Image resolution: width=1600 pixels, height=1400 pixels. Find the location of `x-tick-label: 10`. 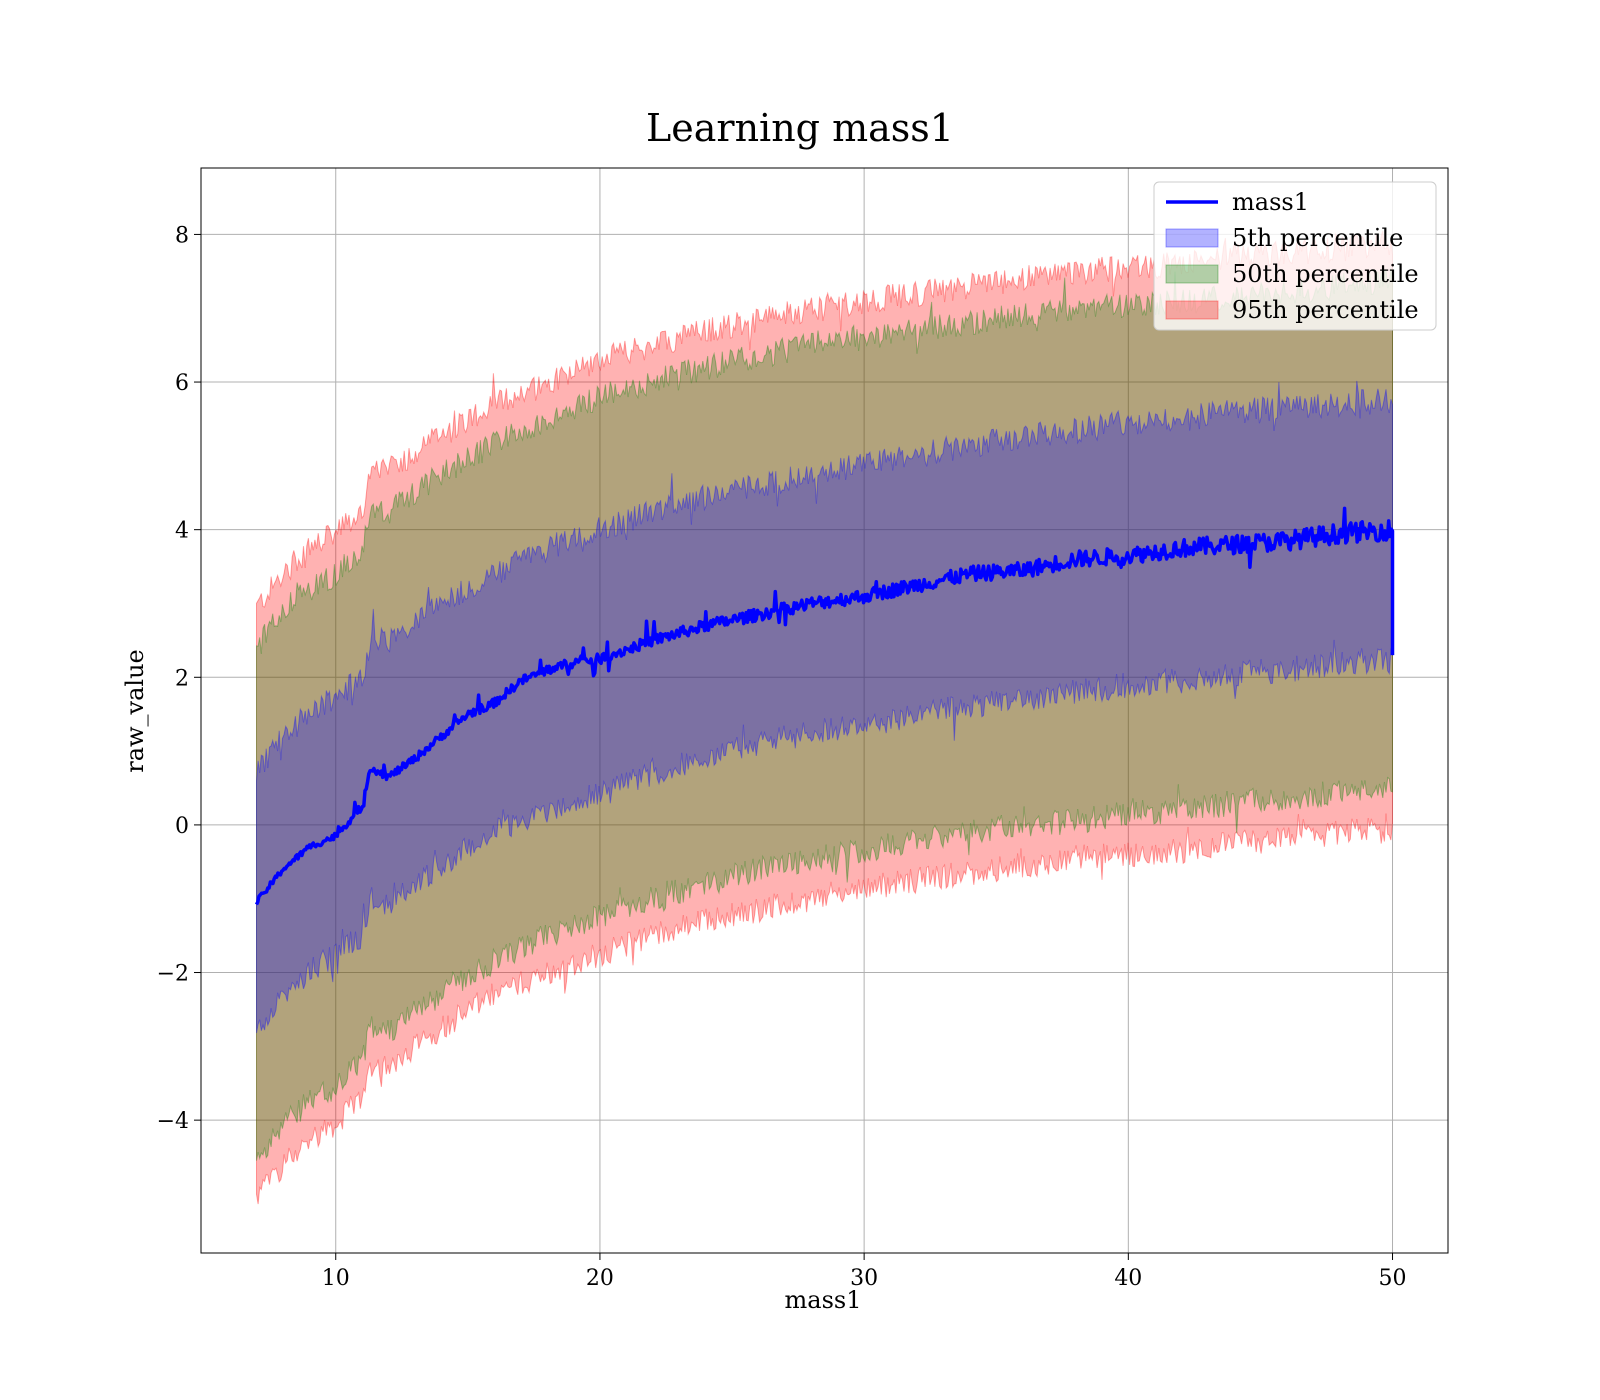

x-tick-label: 10 is located at coordinates (336, 1278).